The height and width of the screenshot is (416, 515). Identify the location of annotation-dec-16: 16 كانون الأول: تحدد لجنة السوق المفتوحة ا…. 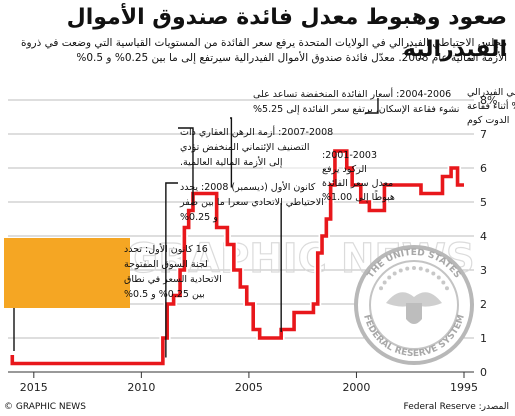
(173, 271).